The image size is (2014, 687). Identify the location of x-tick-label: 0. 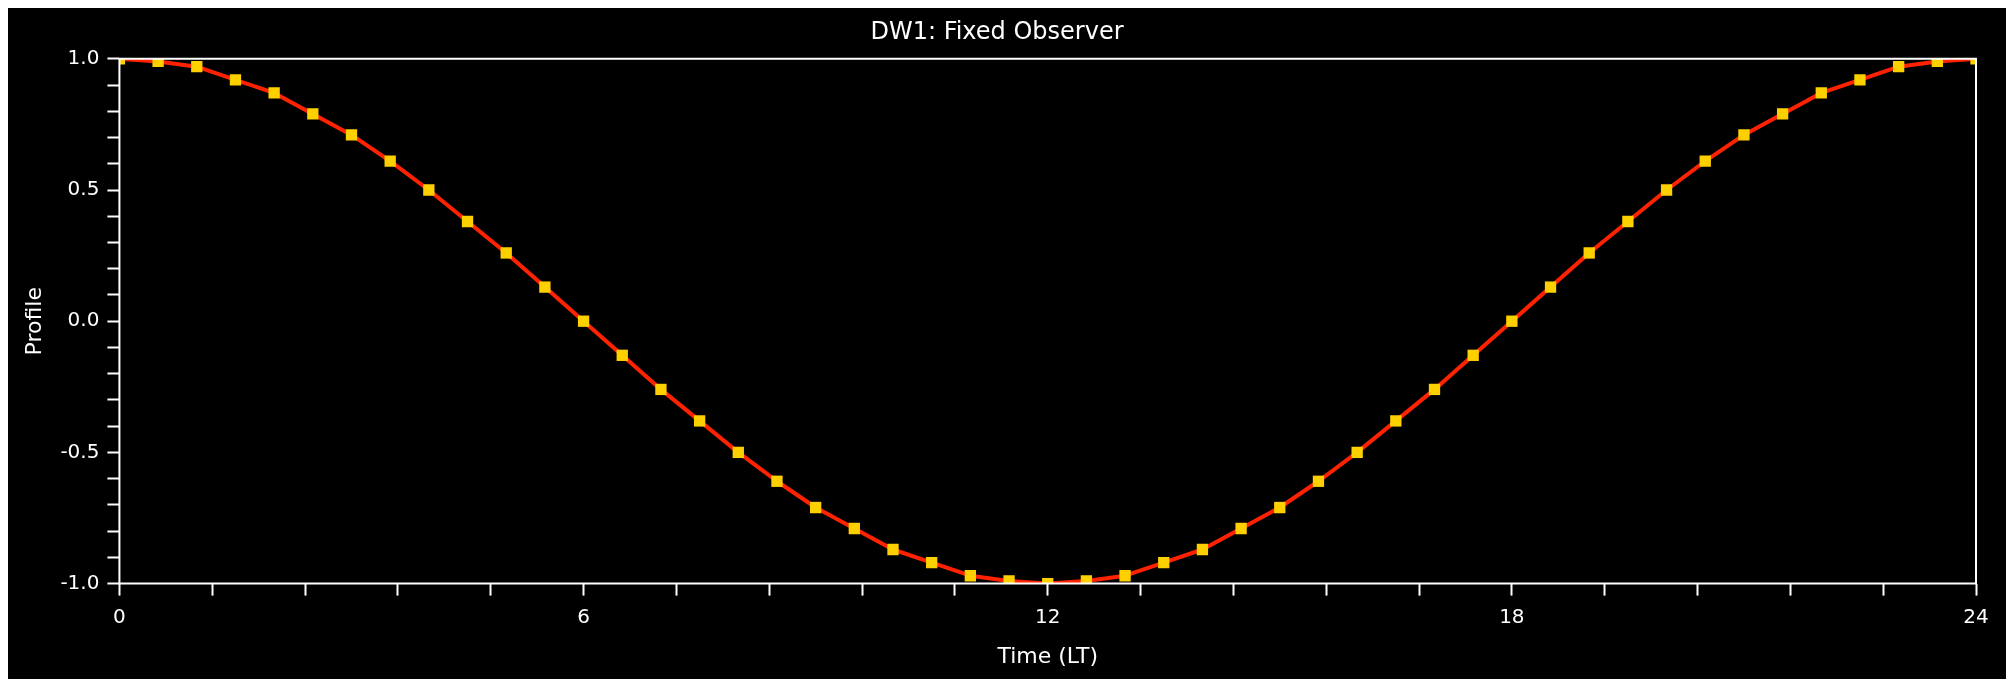
(119, 615).